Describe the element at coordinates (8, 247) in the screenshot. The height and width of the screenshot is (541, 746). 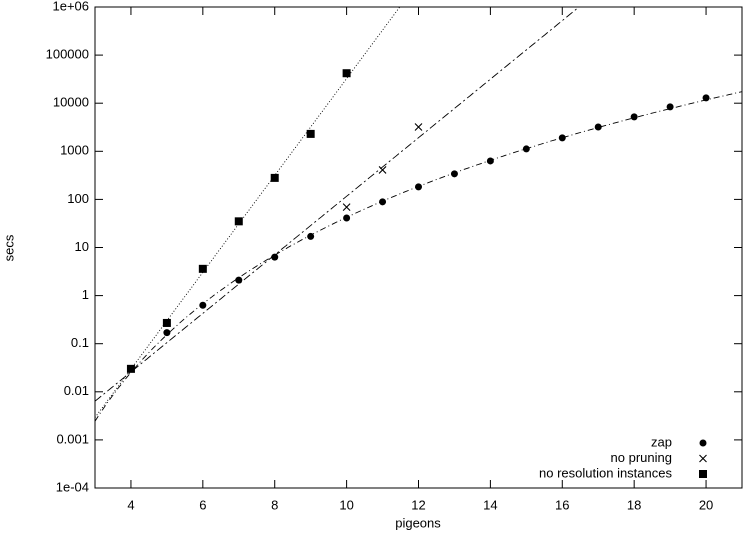
I see `y-axis-label: secs` at that location.